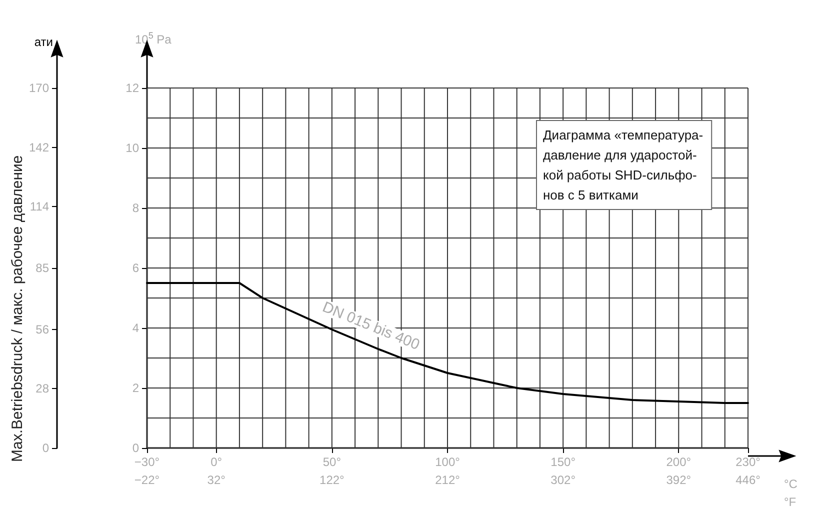  What do you see at coordinates (136, 328) in the screenshot?
I see `y-tick-label: 4` at bounding box center [136, 328].